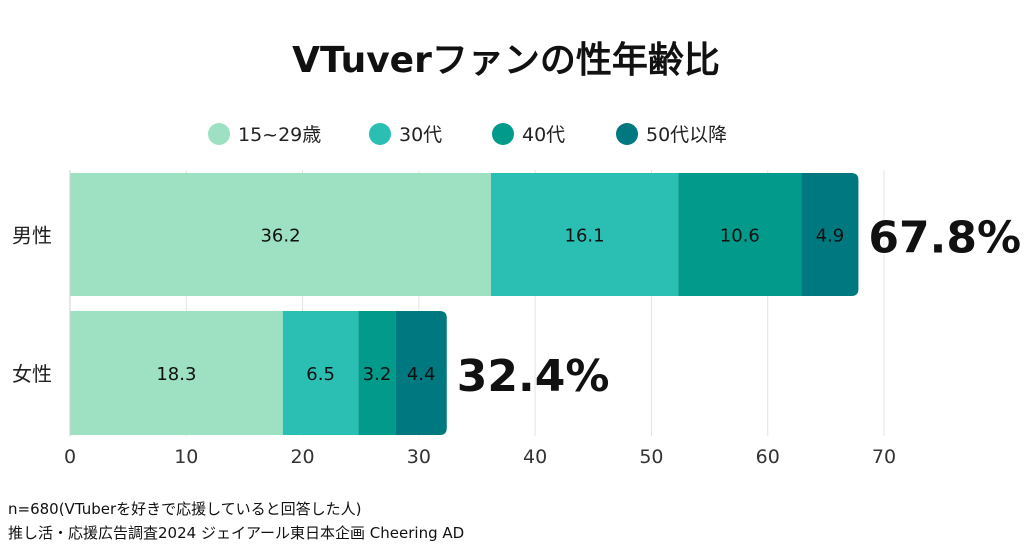 Image resolution: width=1024 pixels, height=556 pixels. What do you see at coordinates (686, 135) in the screenshot?
I see `legend-label-3: 50代以降` at bounding box center [686, 135].